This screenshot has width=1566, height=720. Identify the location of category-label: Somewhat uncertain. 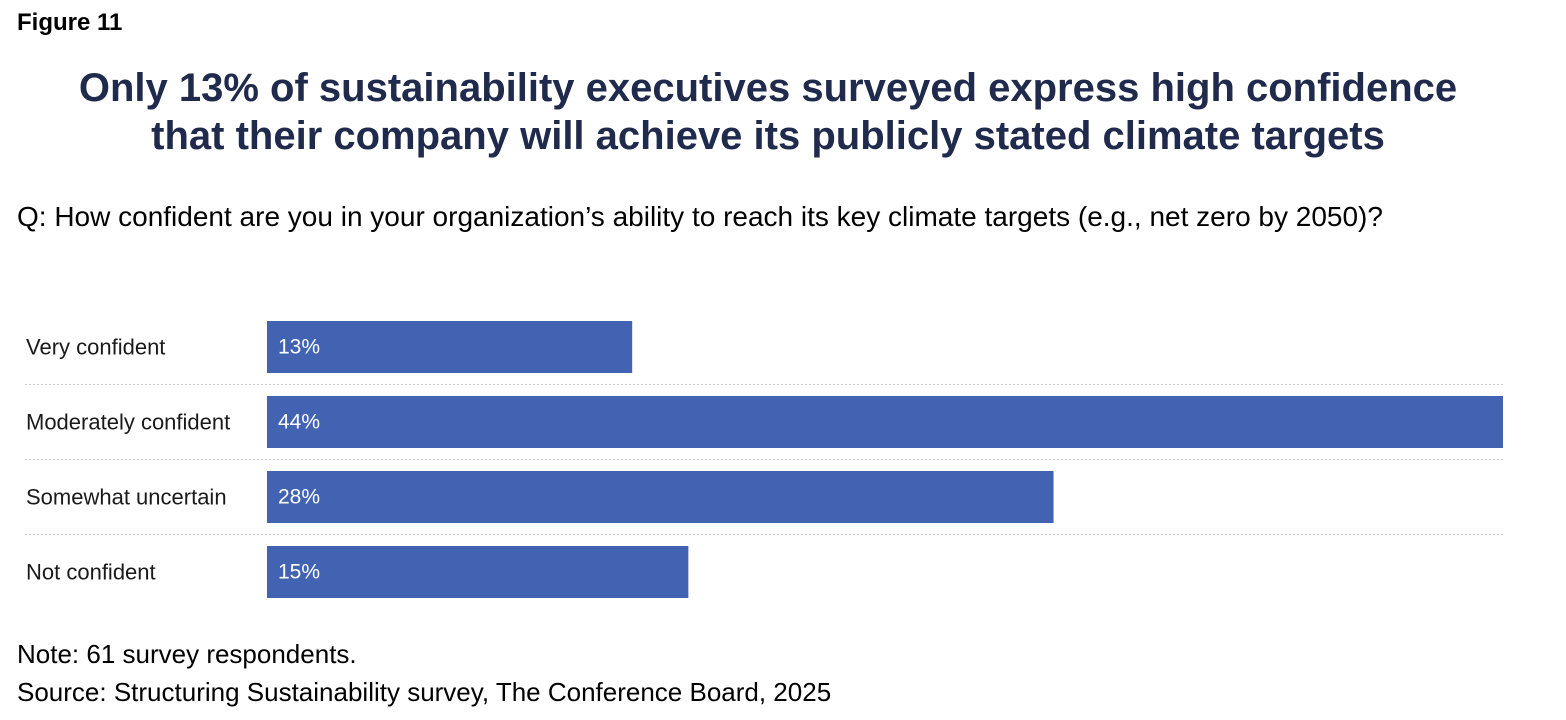
(126, 497).